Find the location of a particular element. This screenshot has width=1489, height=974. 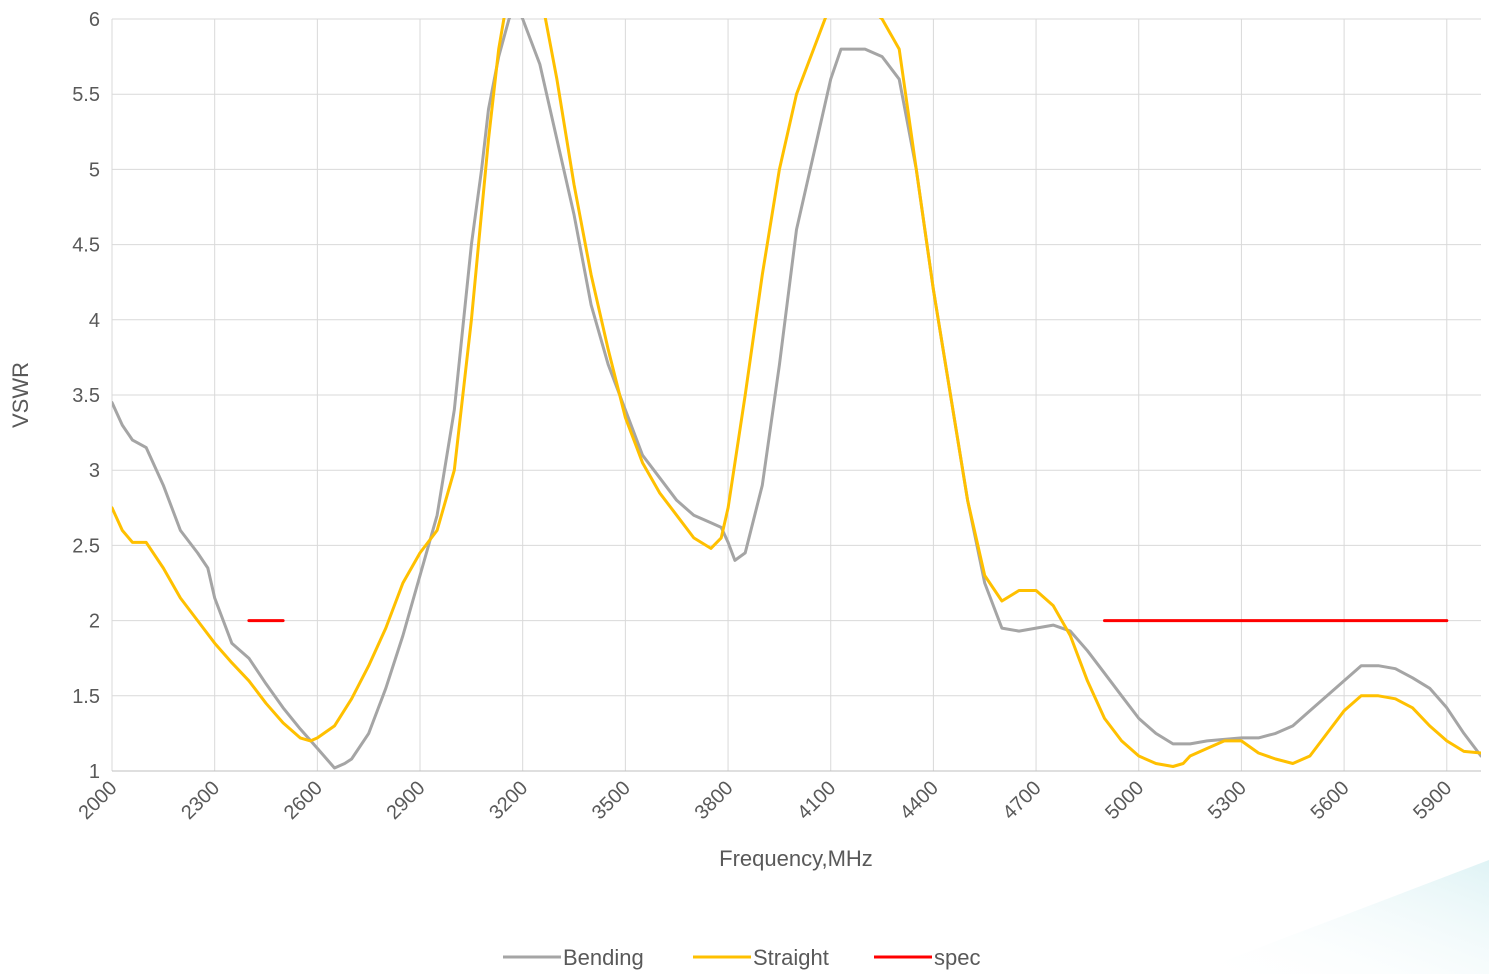

x-tick-label: 2000 is located at coordinates (98, 800).